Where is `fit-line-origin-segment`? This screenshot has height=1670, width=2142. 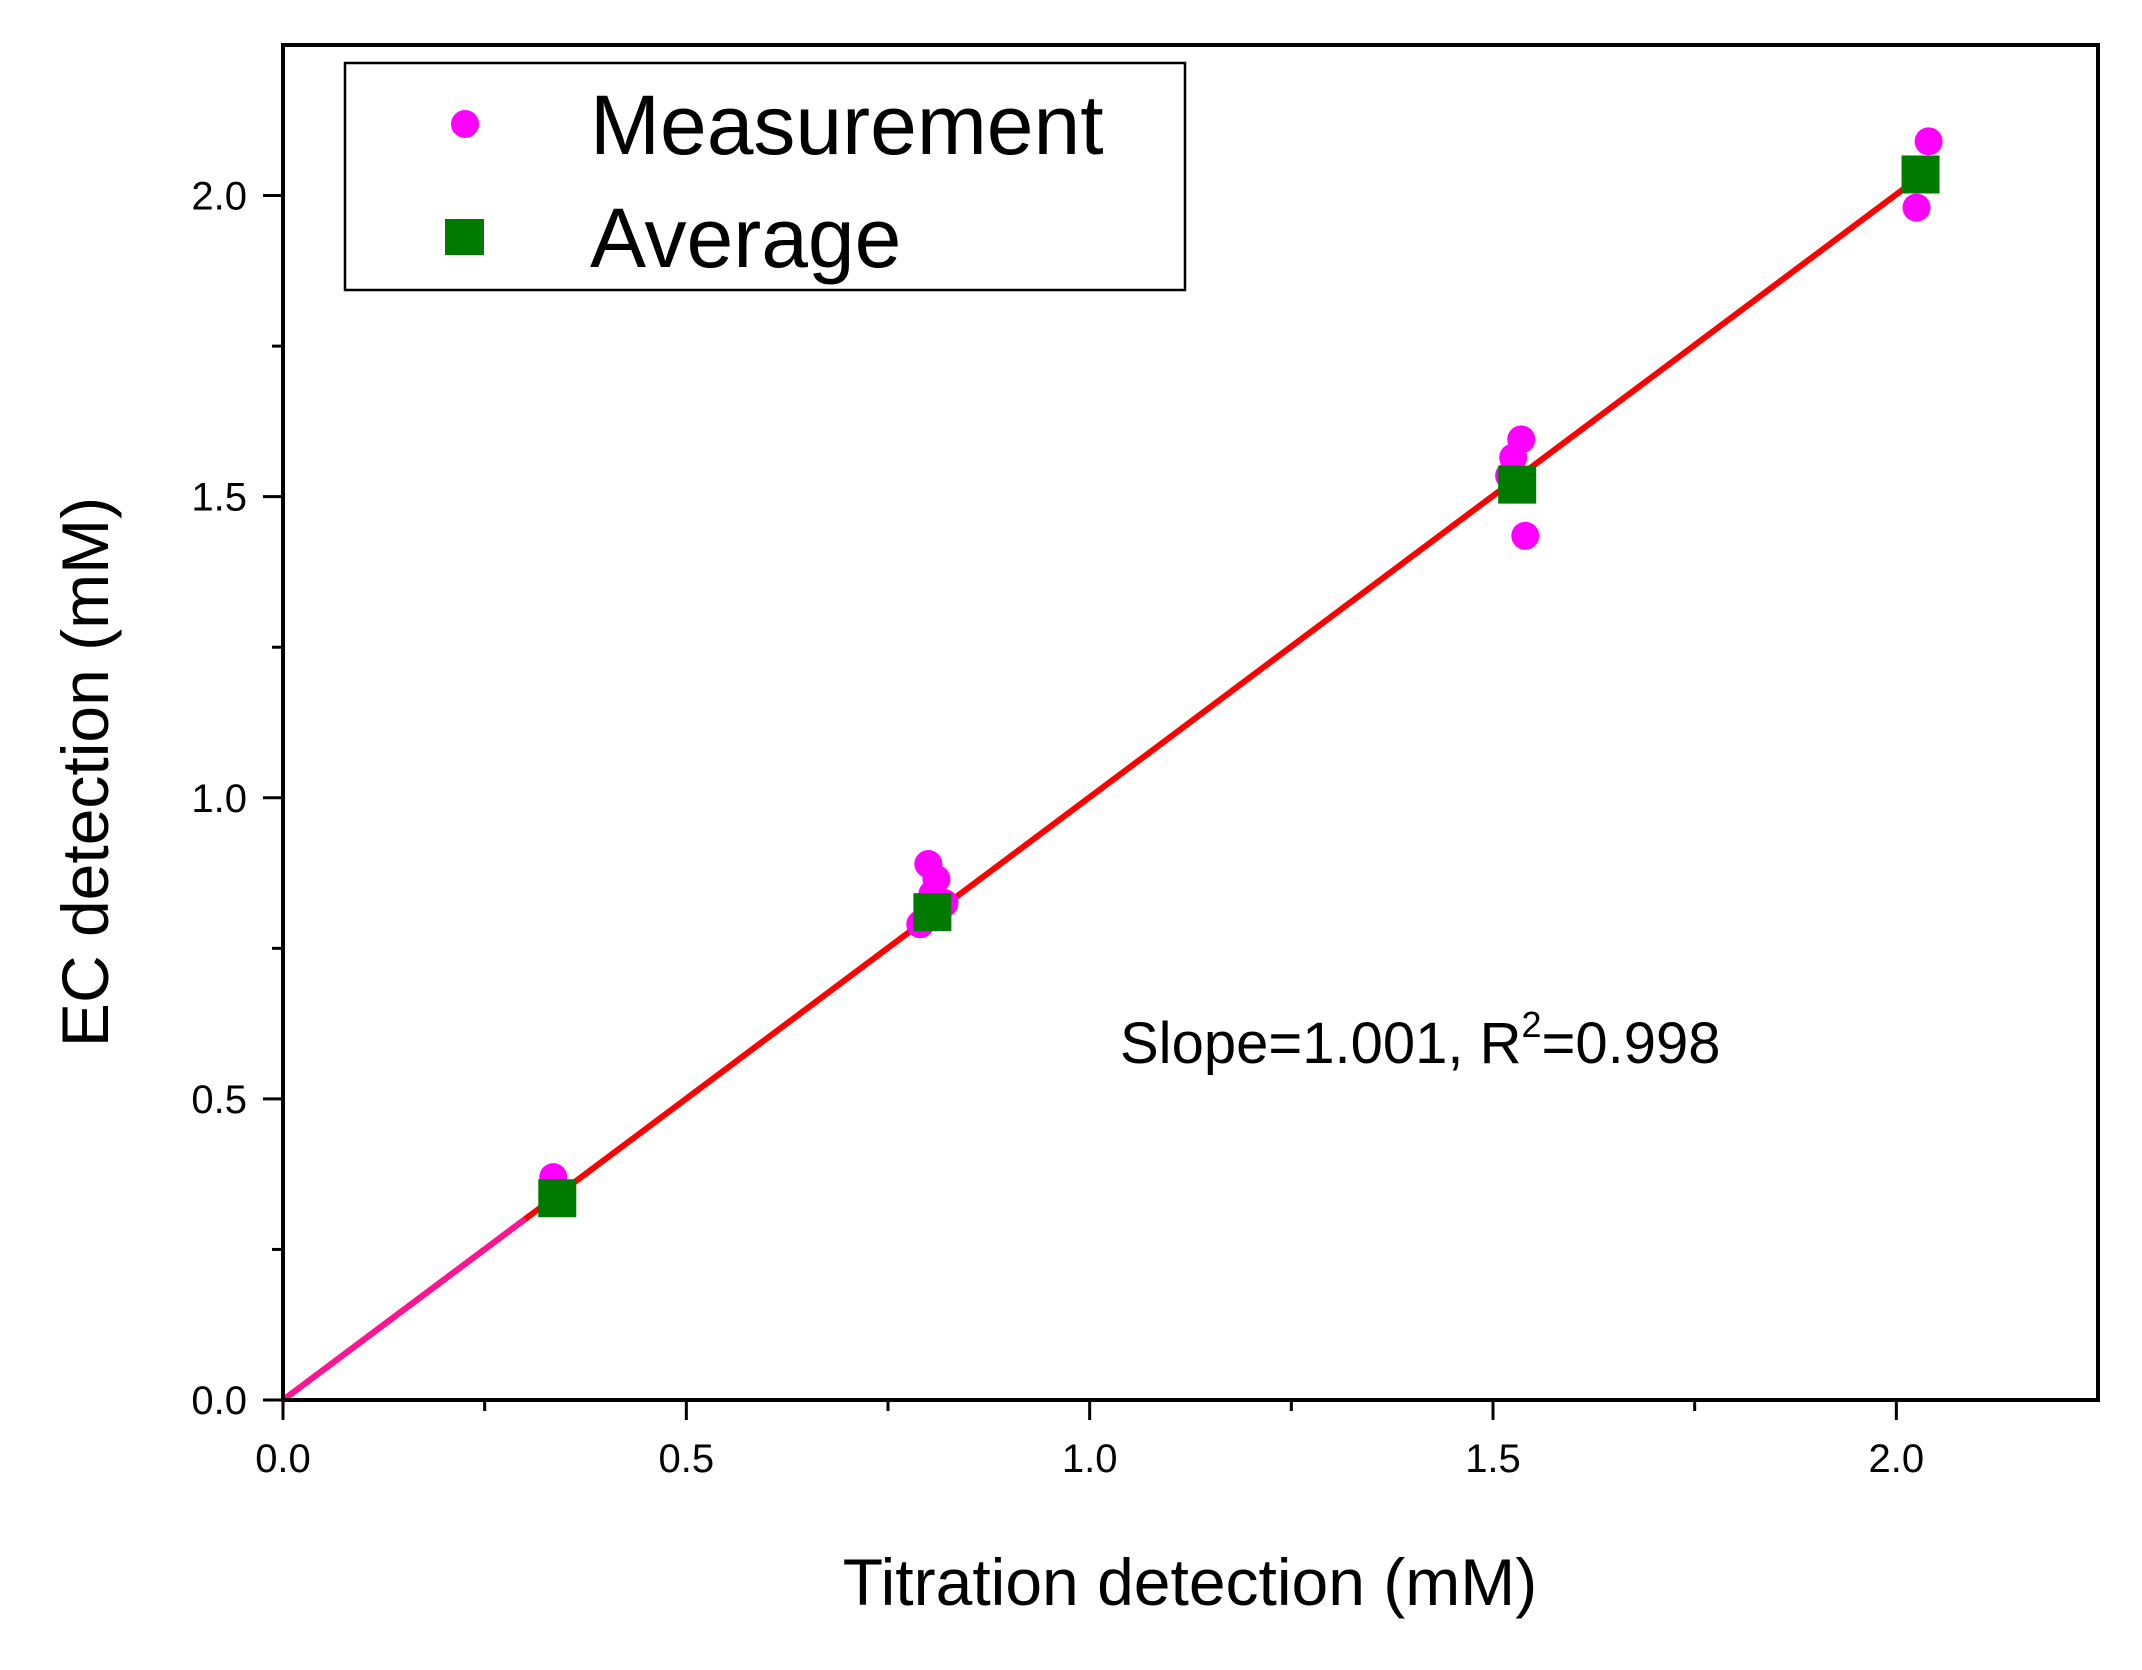
fit-line-origin-segment is located at coordinates (404, 1309).